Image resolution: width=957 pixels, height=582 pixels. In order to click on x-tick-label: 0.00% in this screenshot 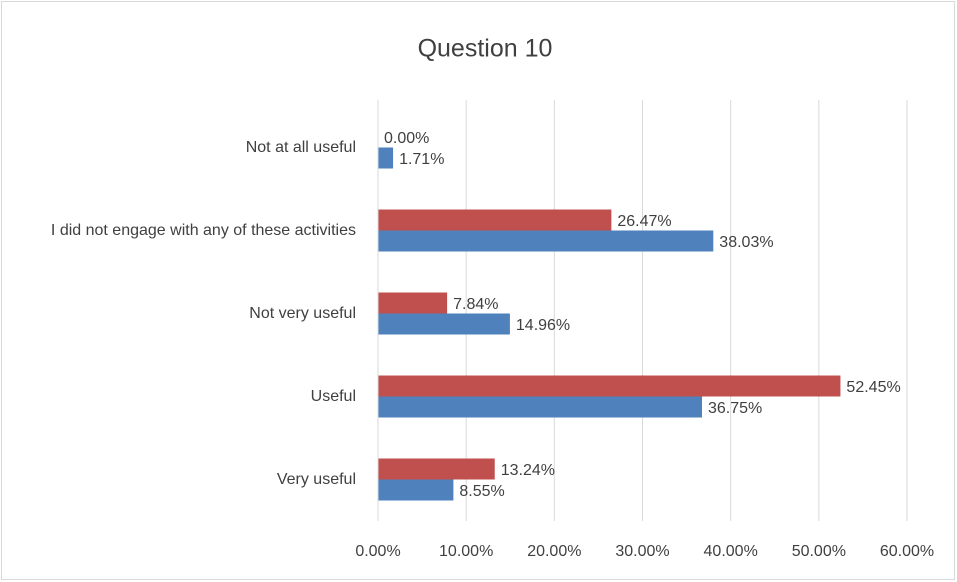, I will do `click(377, 551)`.